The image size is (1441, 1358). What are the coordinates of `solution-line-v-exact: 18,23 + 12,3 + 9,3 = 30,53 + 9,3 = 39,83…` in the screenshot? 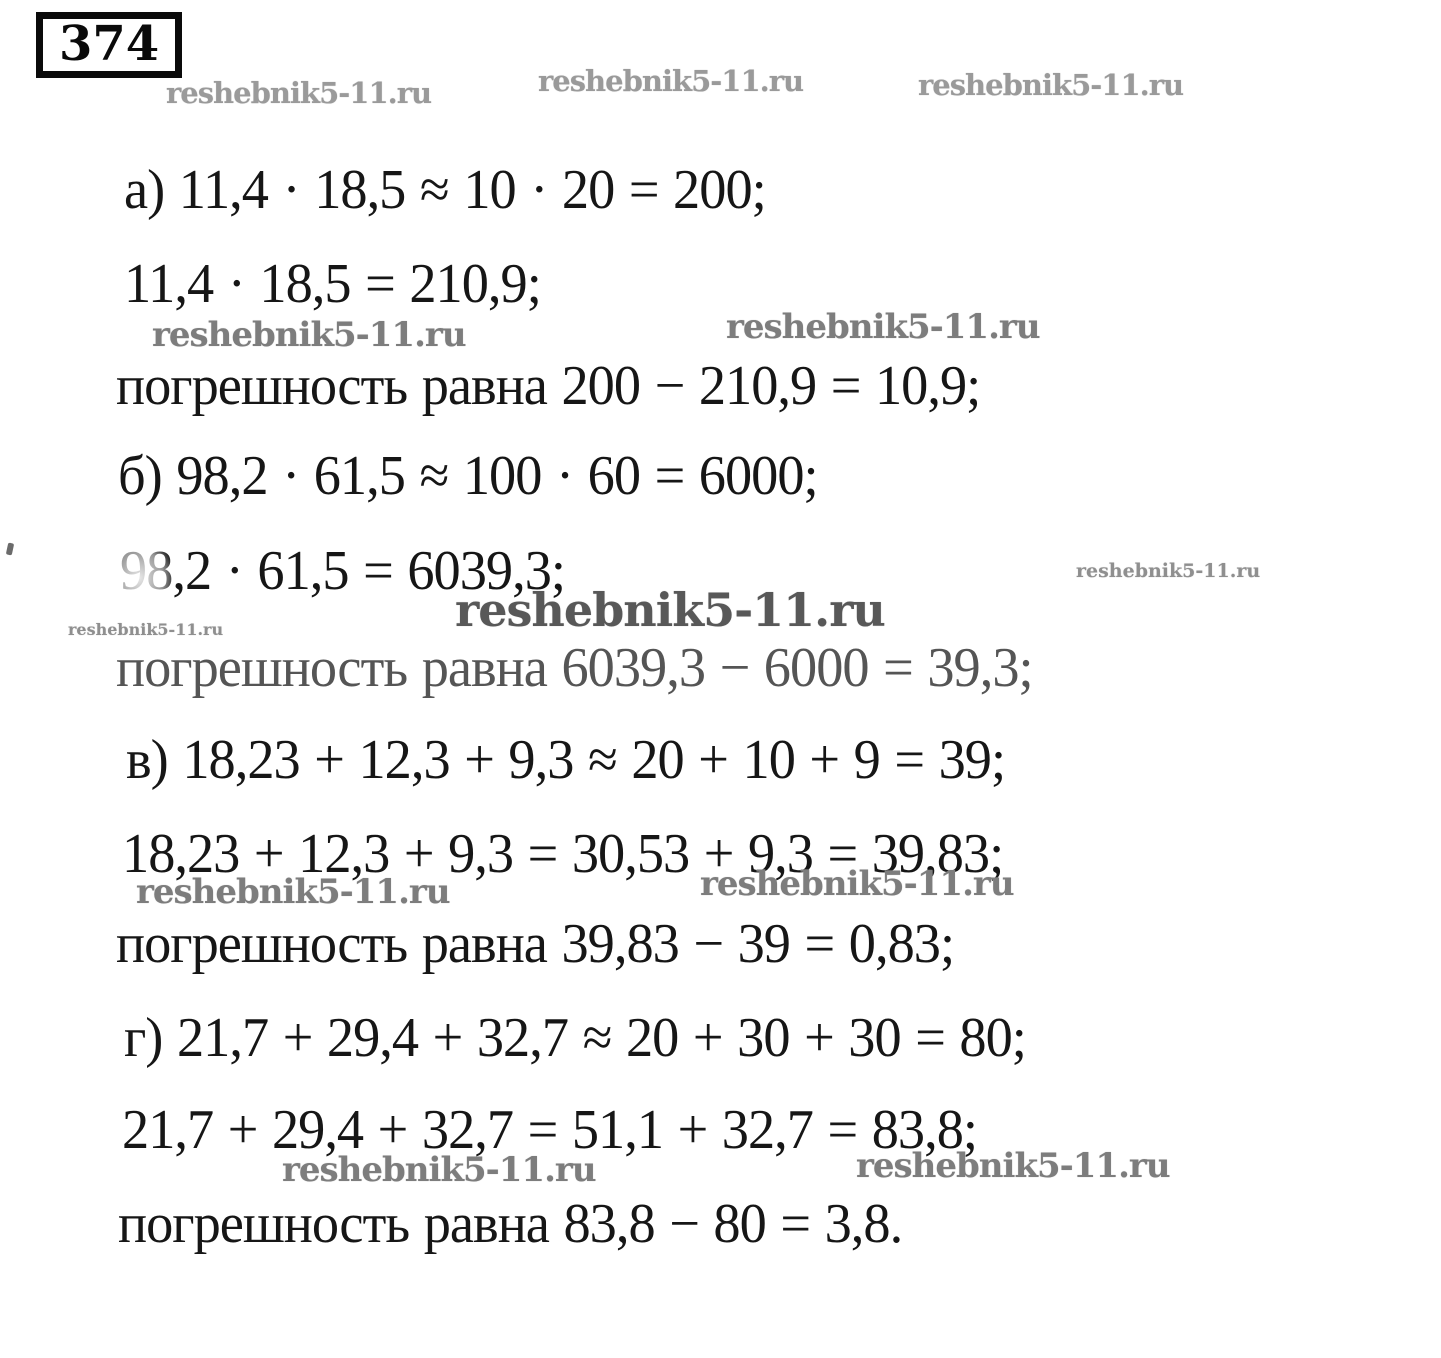 It's located at (563, 854).